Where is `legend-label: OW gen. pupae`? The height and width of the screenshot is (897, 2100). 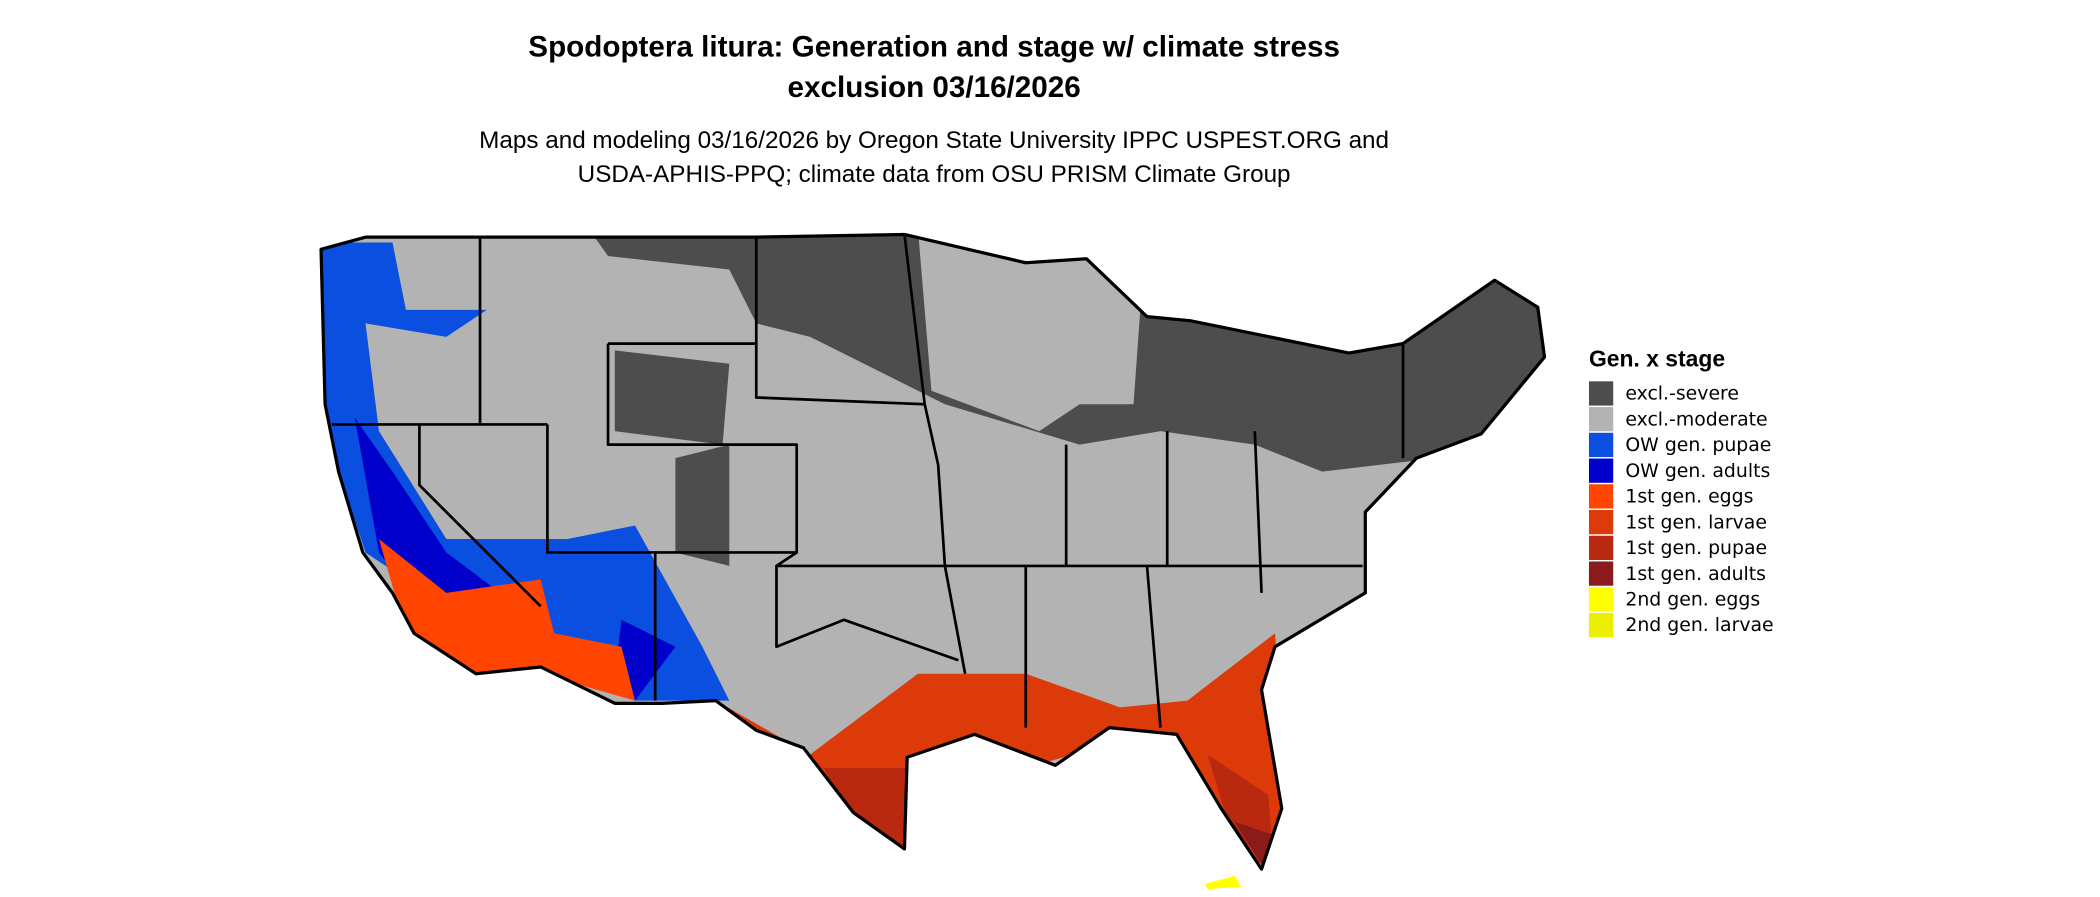 legend-label: OW gen. pupae is located at coordinates (1698, 445).